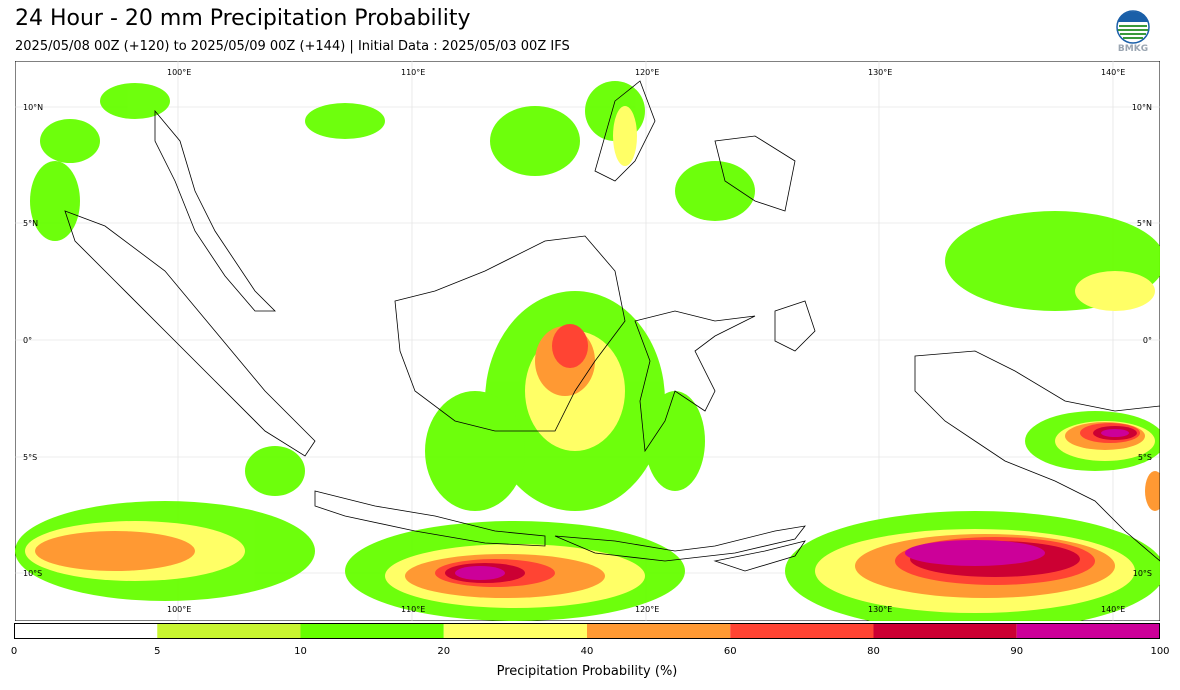 This screenshot has height=690, width=1180. I want to click on lon-label-top: 140°E, so click(1113, 72).